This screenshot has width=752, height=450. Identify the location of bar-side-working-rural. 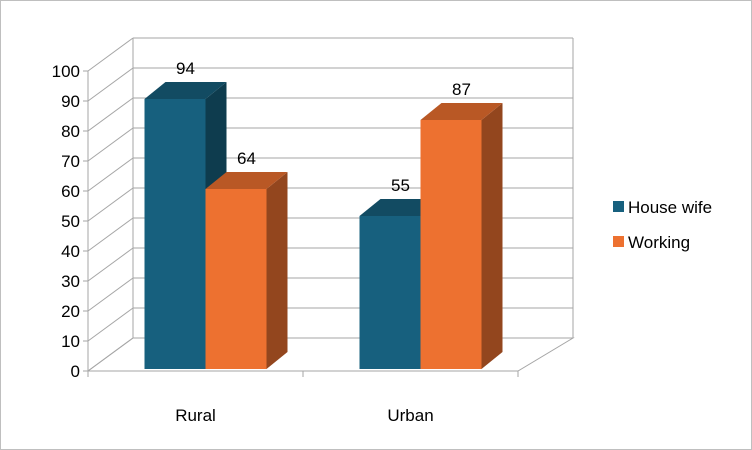
(277, 270).